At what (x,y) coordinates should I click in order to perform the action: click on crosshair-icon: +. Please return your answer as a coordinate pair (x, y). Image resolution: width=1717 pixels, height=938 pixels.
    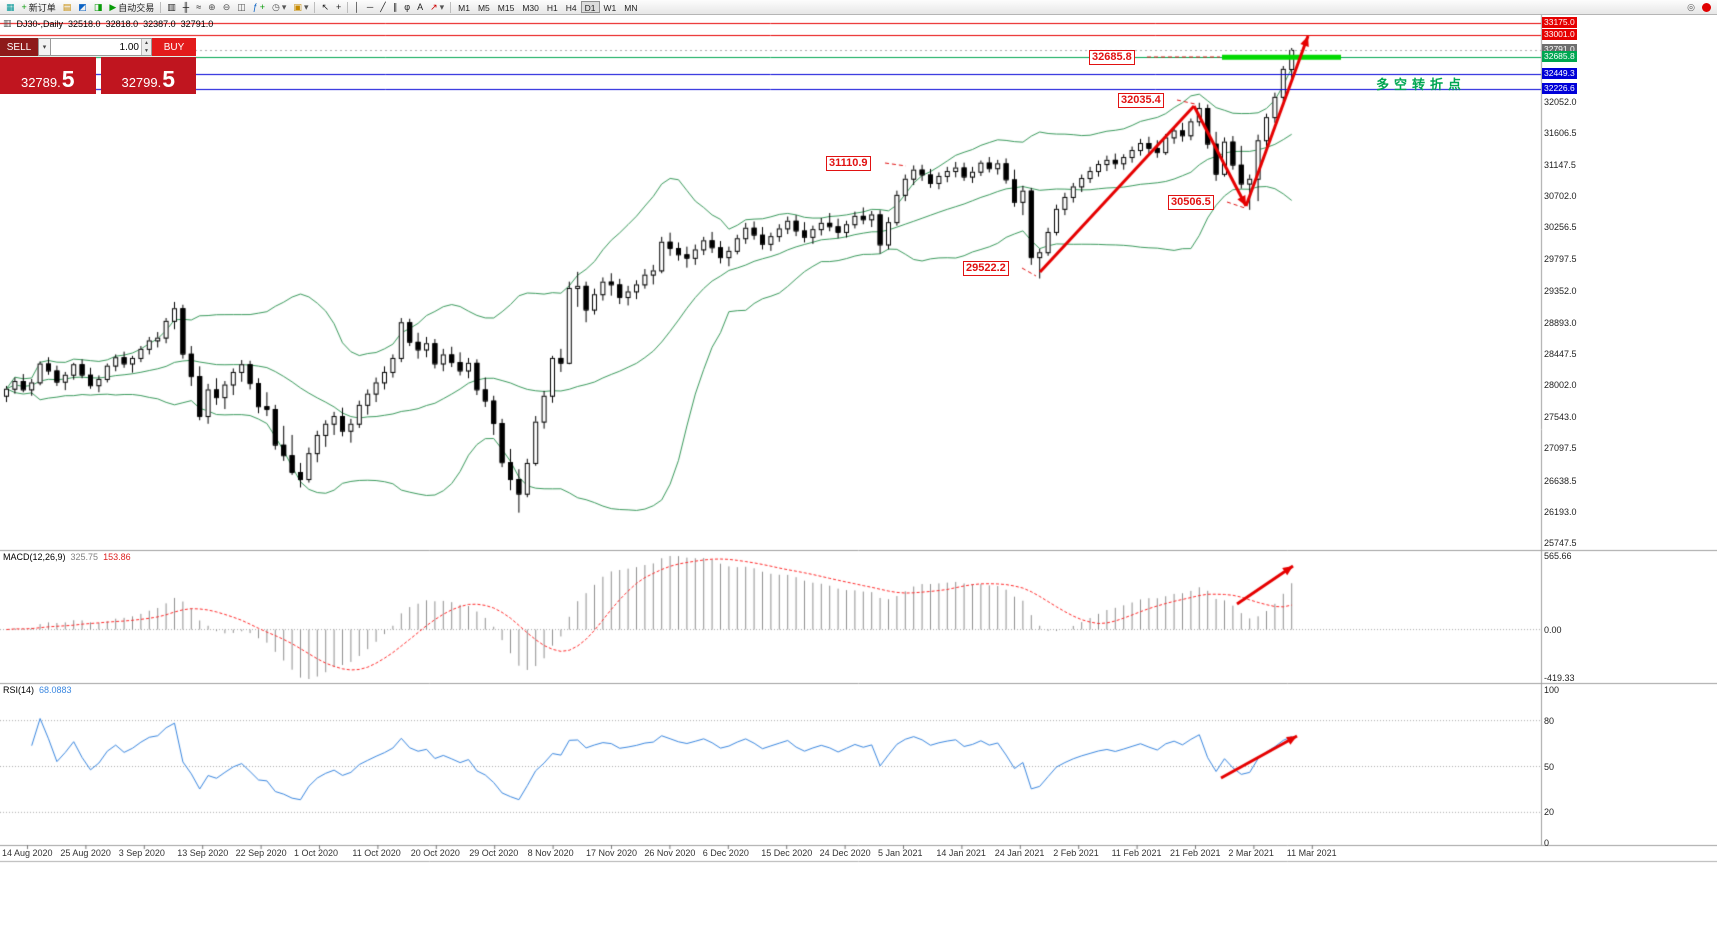
    Looking at the image, I should click on (339, 6).